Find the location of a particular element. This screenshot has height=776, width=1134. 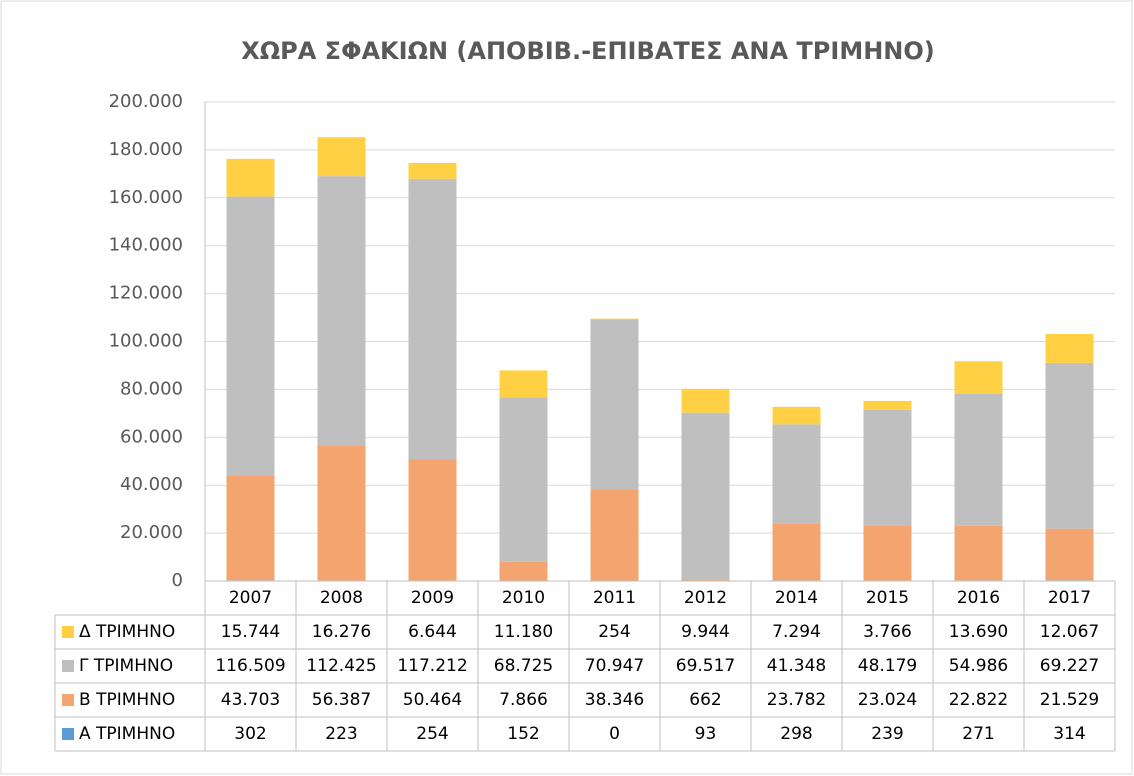

table-value: 69.517 is located at coordinates (705, 666).